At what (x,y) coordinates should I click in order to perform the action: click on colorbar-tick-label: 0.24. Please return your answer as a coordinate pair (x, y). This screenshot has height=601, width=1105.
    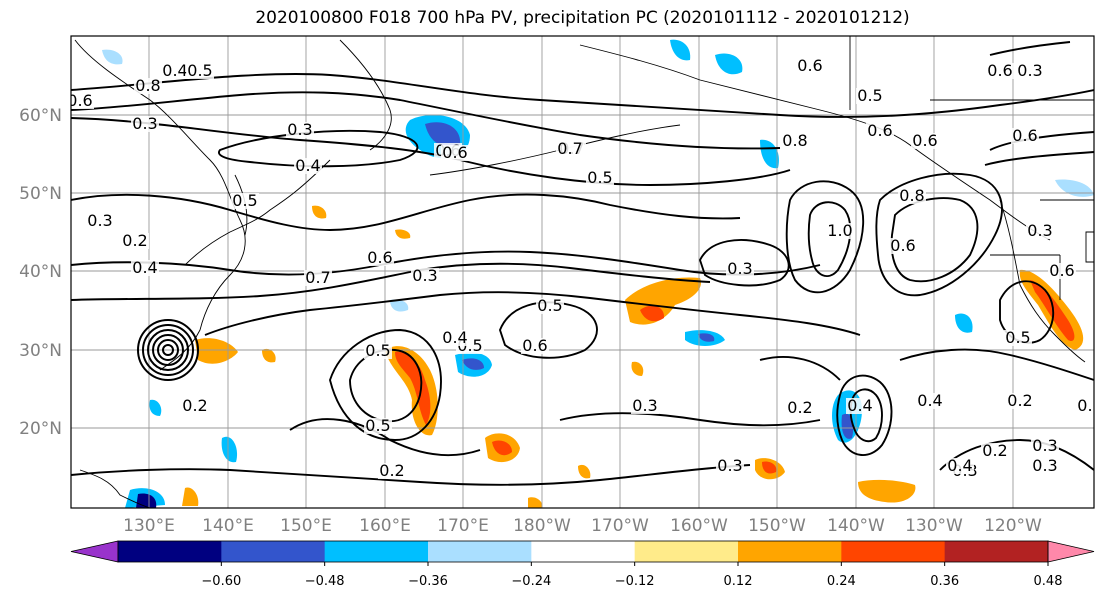
    Looking at the image, I should click on (841, 581).